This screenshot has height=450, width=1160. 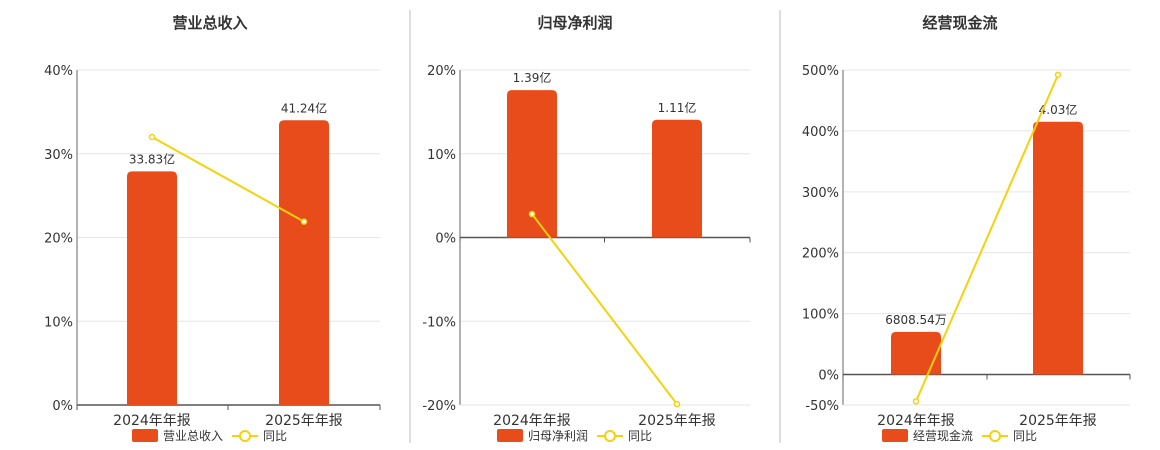 What do you see at coordinates (916, 320) in the screenshot?
I see `bar-value-label: 6808.54万` at bounding box center [916, 320].